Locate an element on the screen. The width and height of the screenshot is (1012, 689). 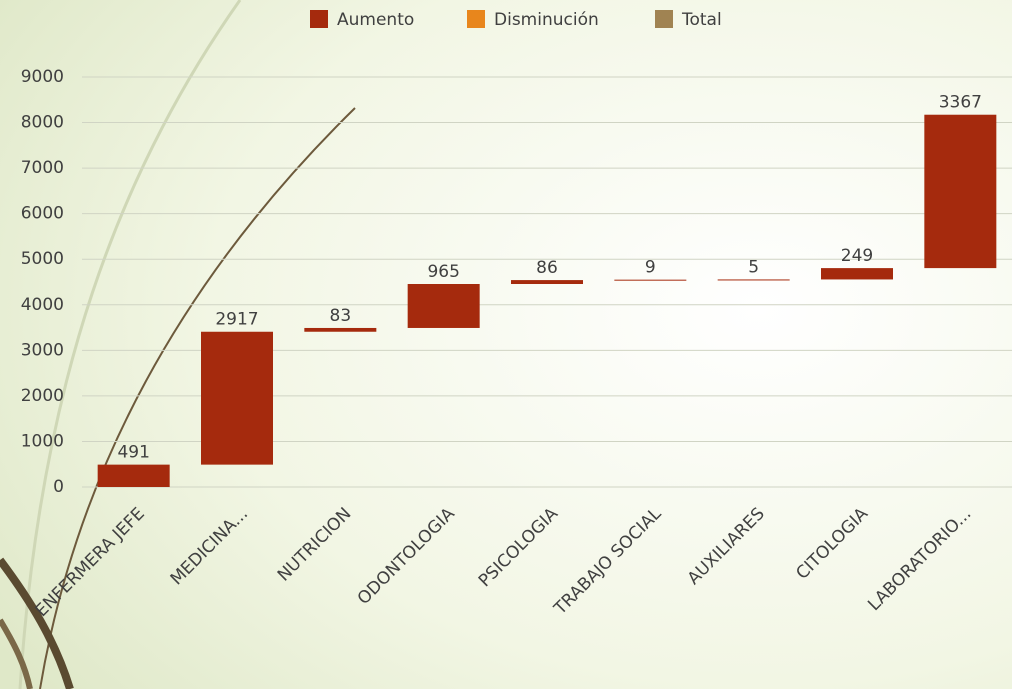
y-tick-label: 9000 is located at coordinates (42, 77).